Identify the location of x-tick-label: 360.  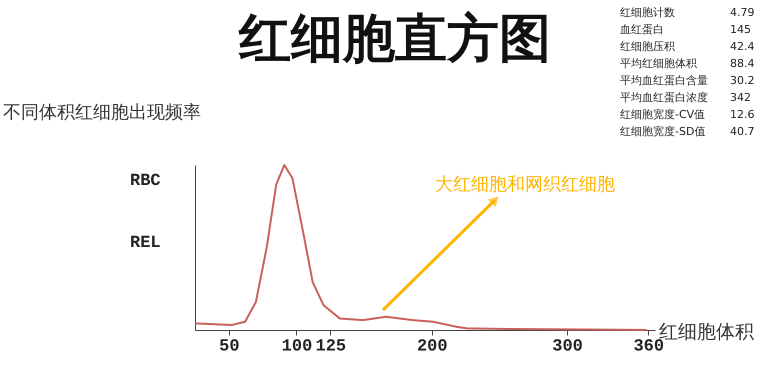
(648, 347).